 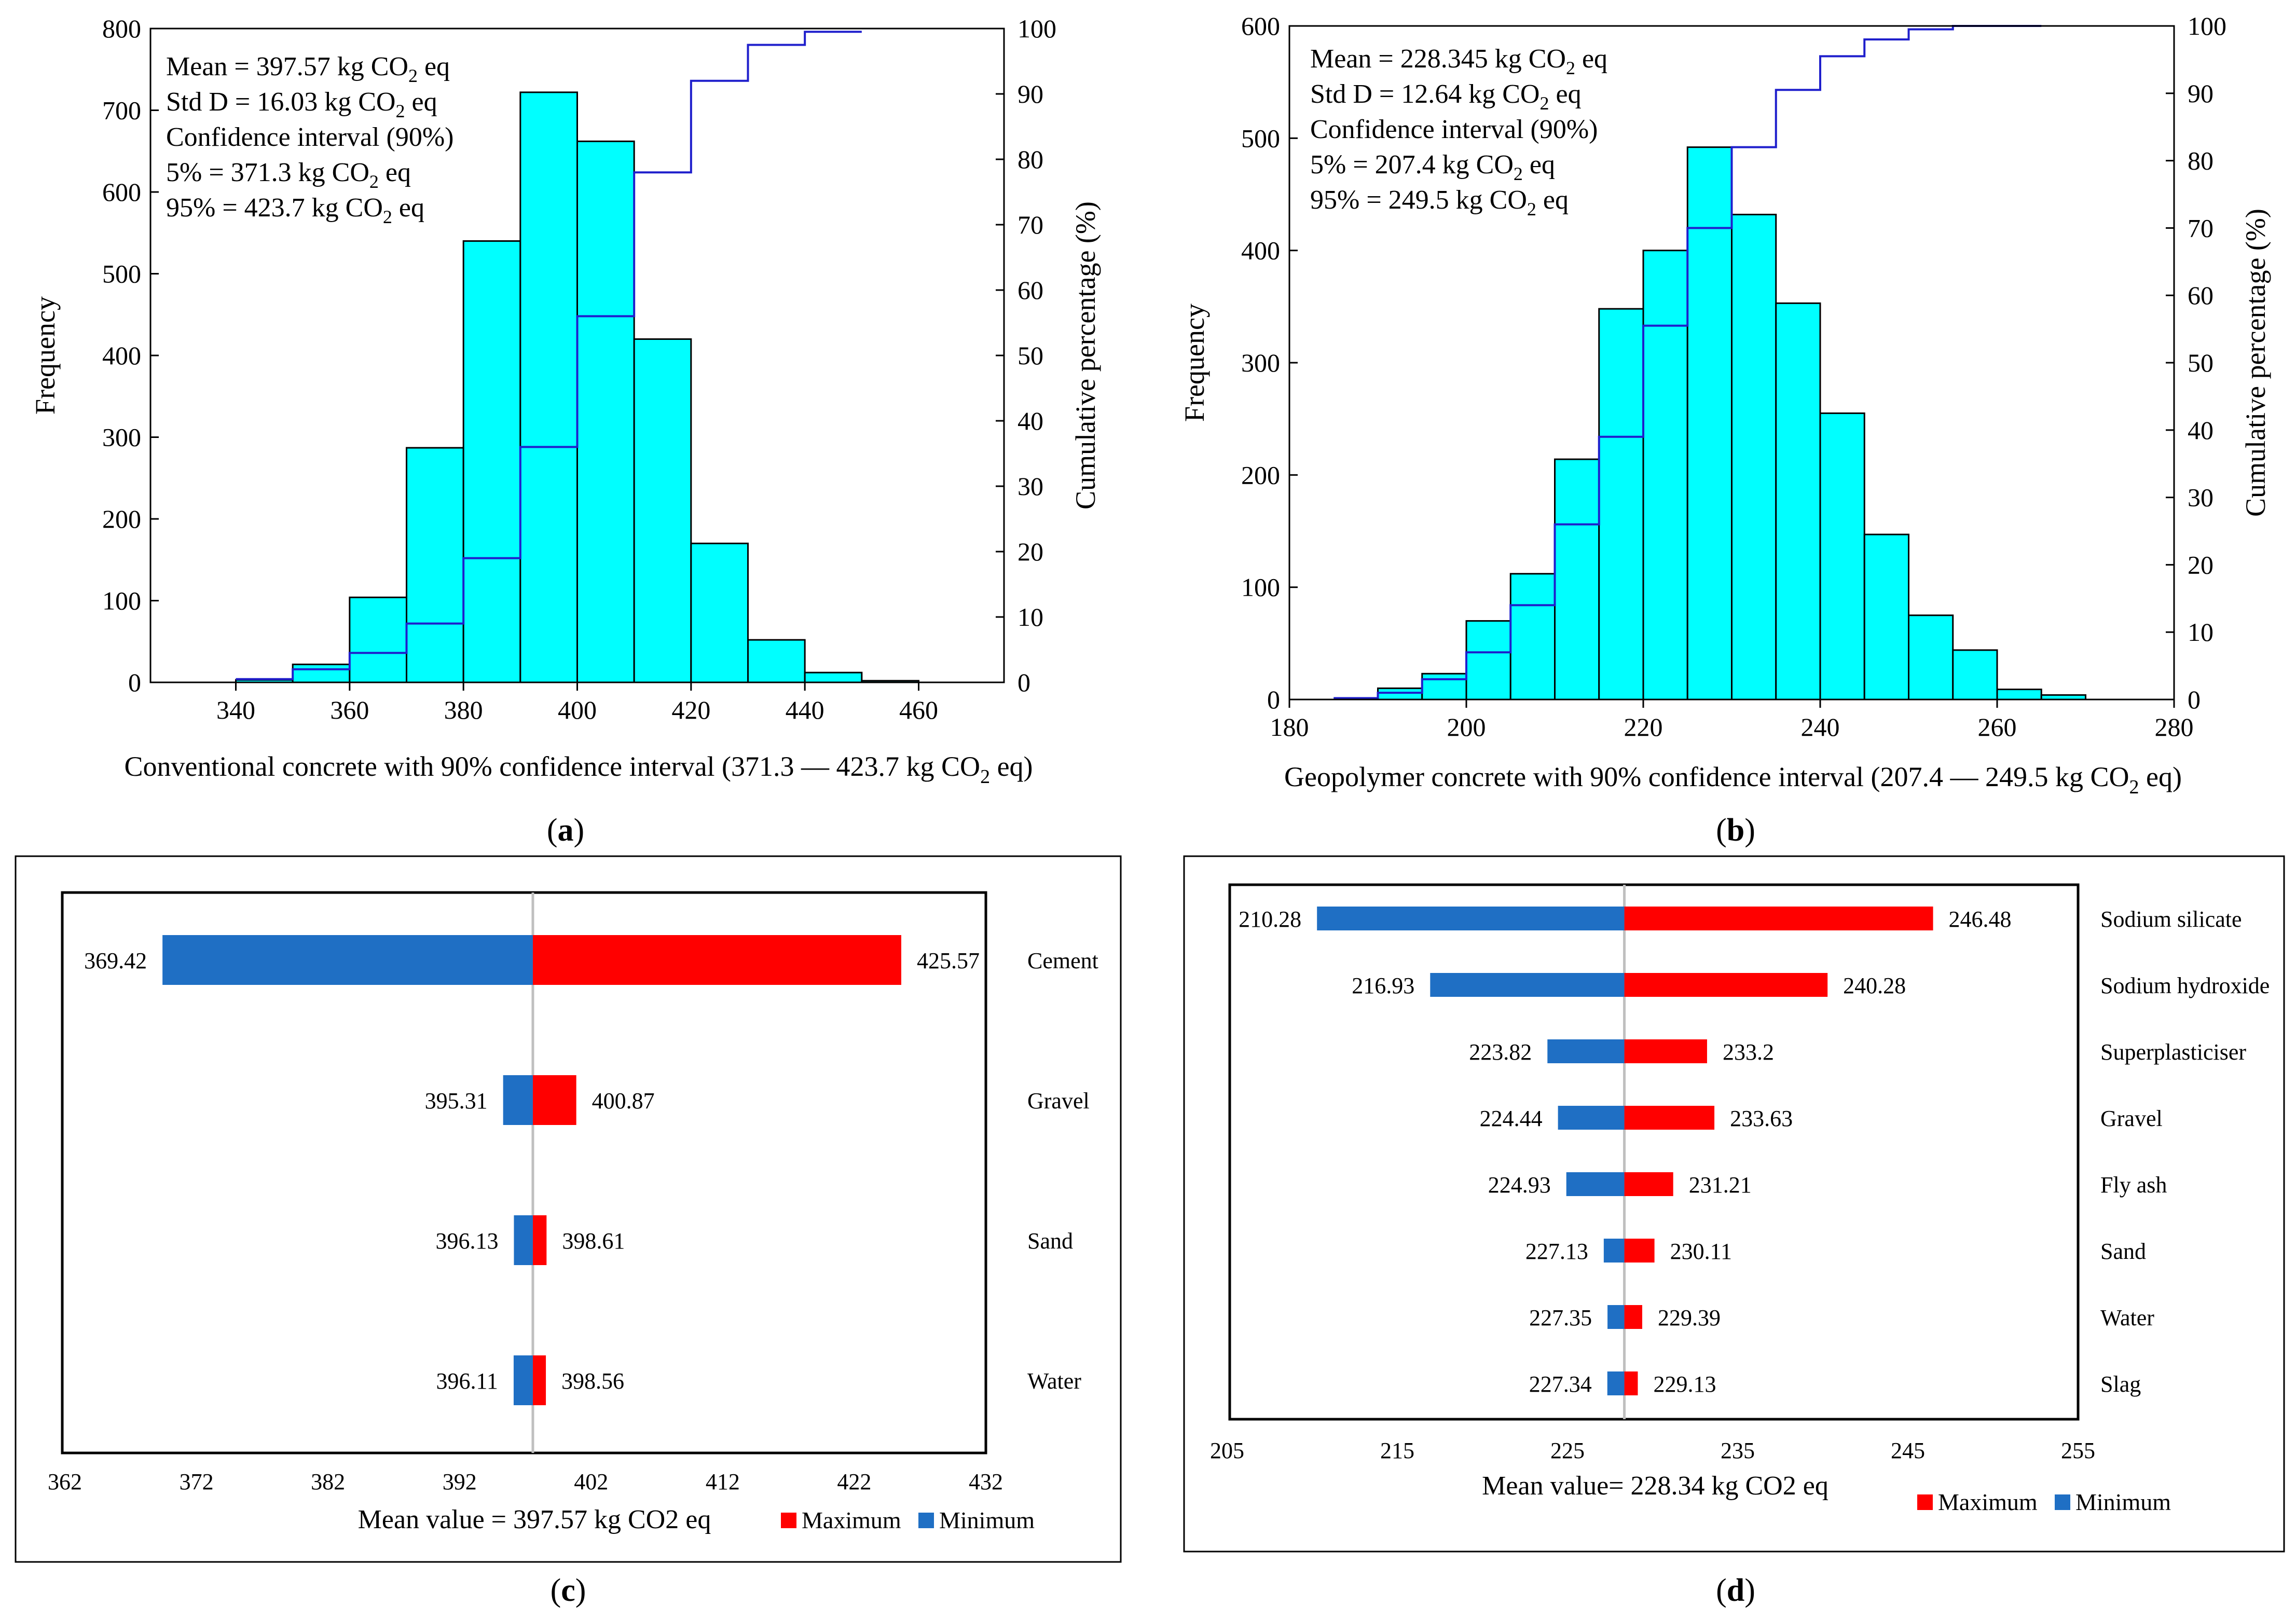 What do you see at coordinates (121, 518) in the screenshot?
I see `y-tick-label: 200` at bounding box center [121, 518].